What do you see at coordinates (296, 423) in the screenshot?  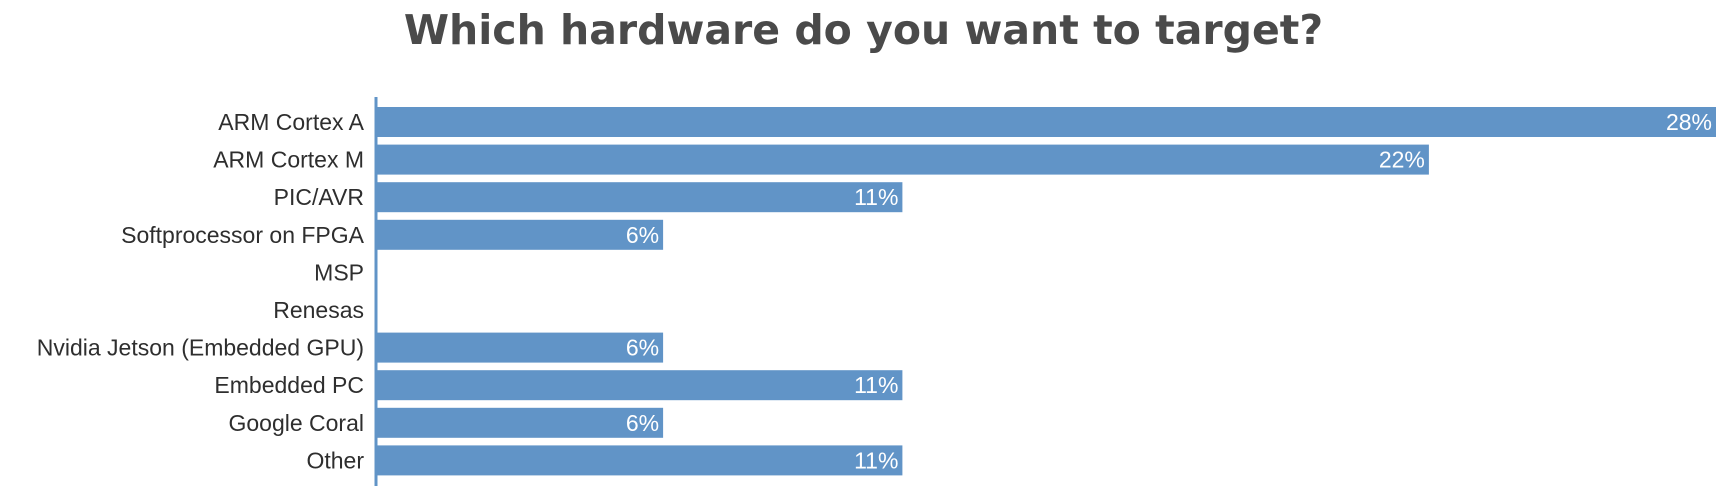 I see `category-label: Google Coral` at bounding box center [296, 423].